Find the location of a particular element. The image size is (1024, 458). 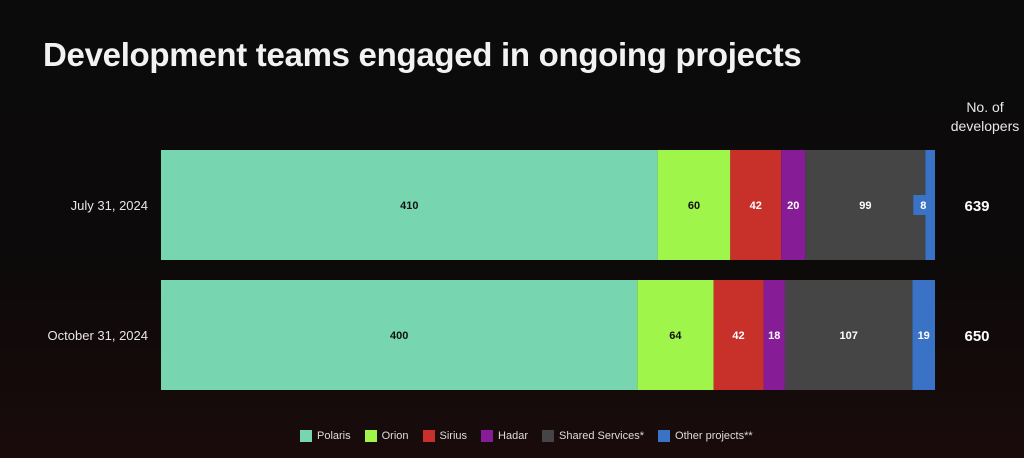

data-label: 8 is located at coordinates (923, 206).